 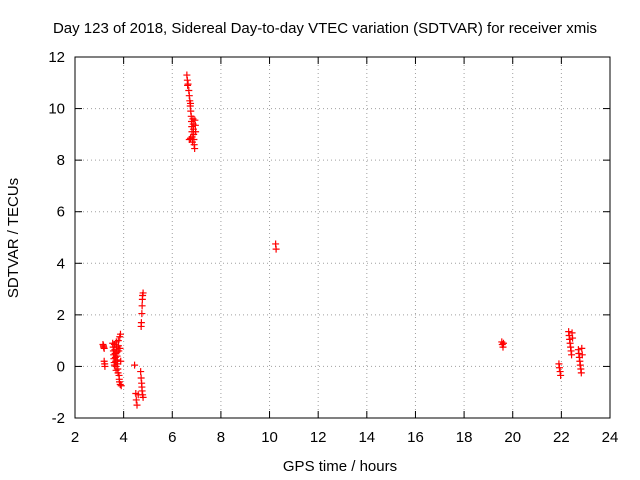 What do you see at coordinates (61, 366) in the screenshot?
I see `y-tick-label: 0` at bounding box center [61, 366].